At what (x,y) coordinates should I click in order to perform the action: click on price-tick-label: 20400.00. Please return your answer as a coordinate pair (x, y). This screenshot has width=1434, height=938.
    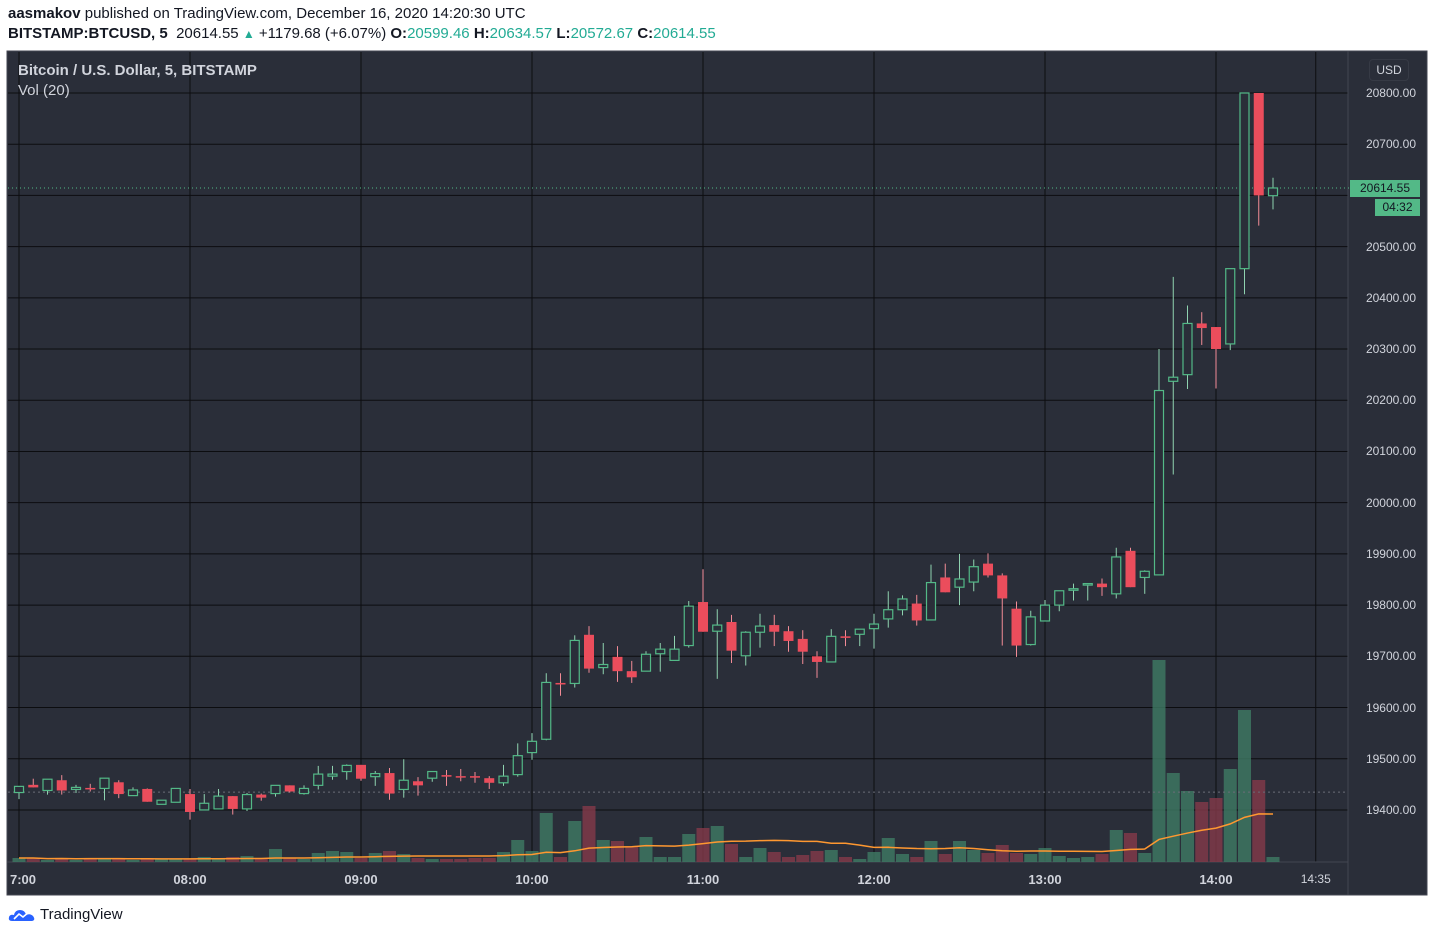
    Looking at the image, I should click on (1390, 297).